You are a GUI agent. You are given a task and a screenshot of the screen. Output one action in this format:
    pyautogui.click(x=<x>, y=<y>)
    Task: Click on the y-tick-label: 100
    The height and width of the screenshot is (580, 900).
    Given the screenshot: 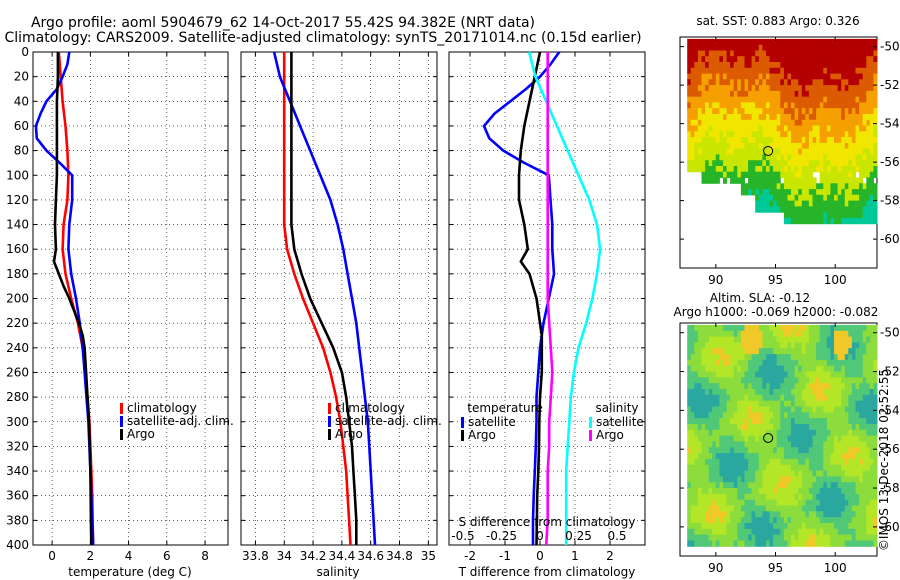 What is the action you would take?
    pyautogui.click(x=17, y=175)
    